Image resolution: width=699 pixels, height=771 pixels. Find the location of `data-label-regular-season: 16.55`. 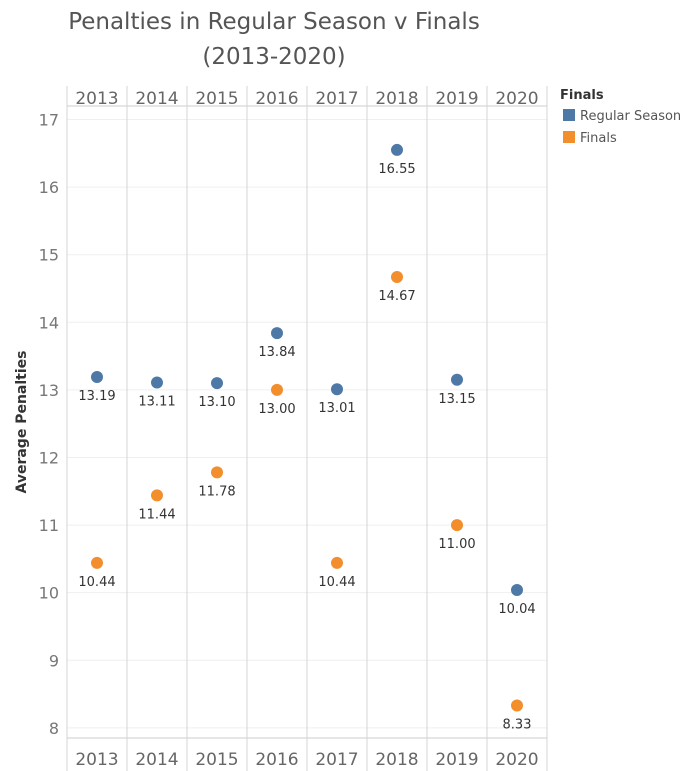

data-label-regular-season: 16.55 is located at coordinates (396, 169).